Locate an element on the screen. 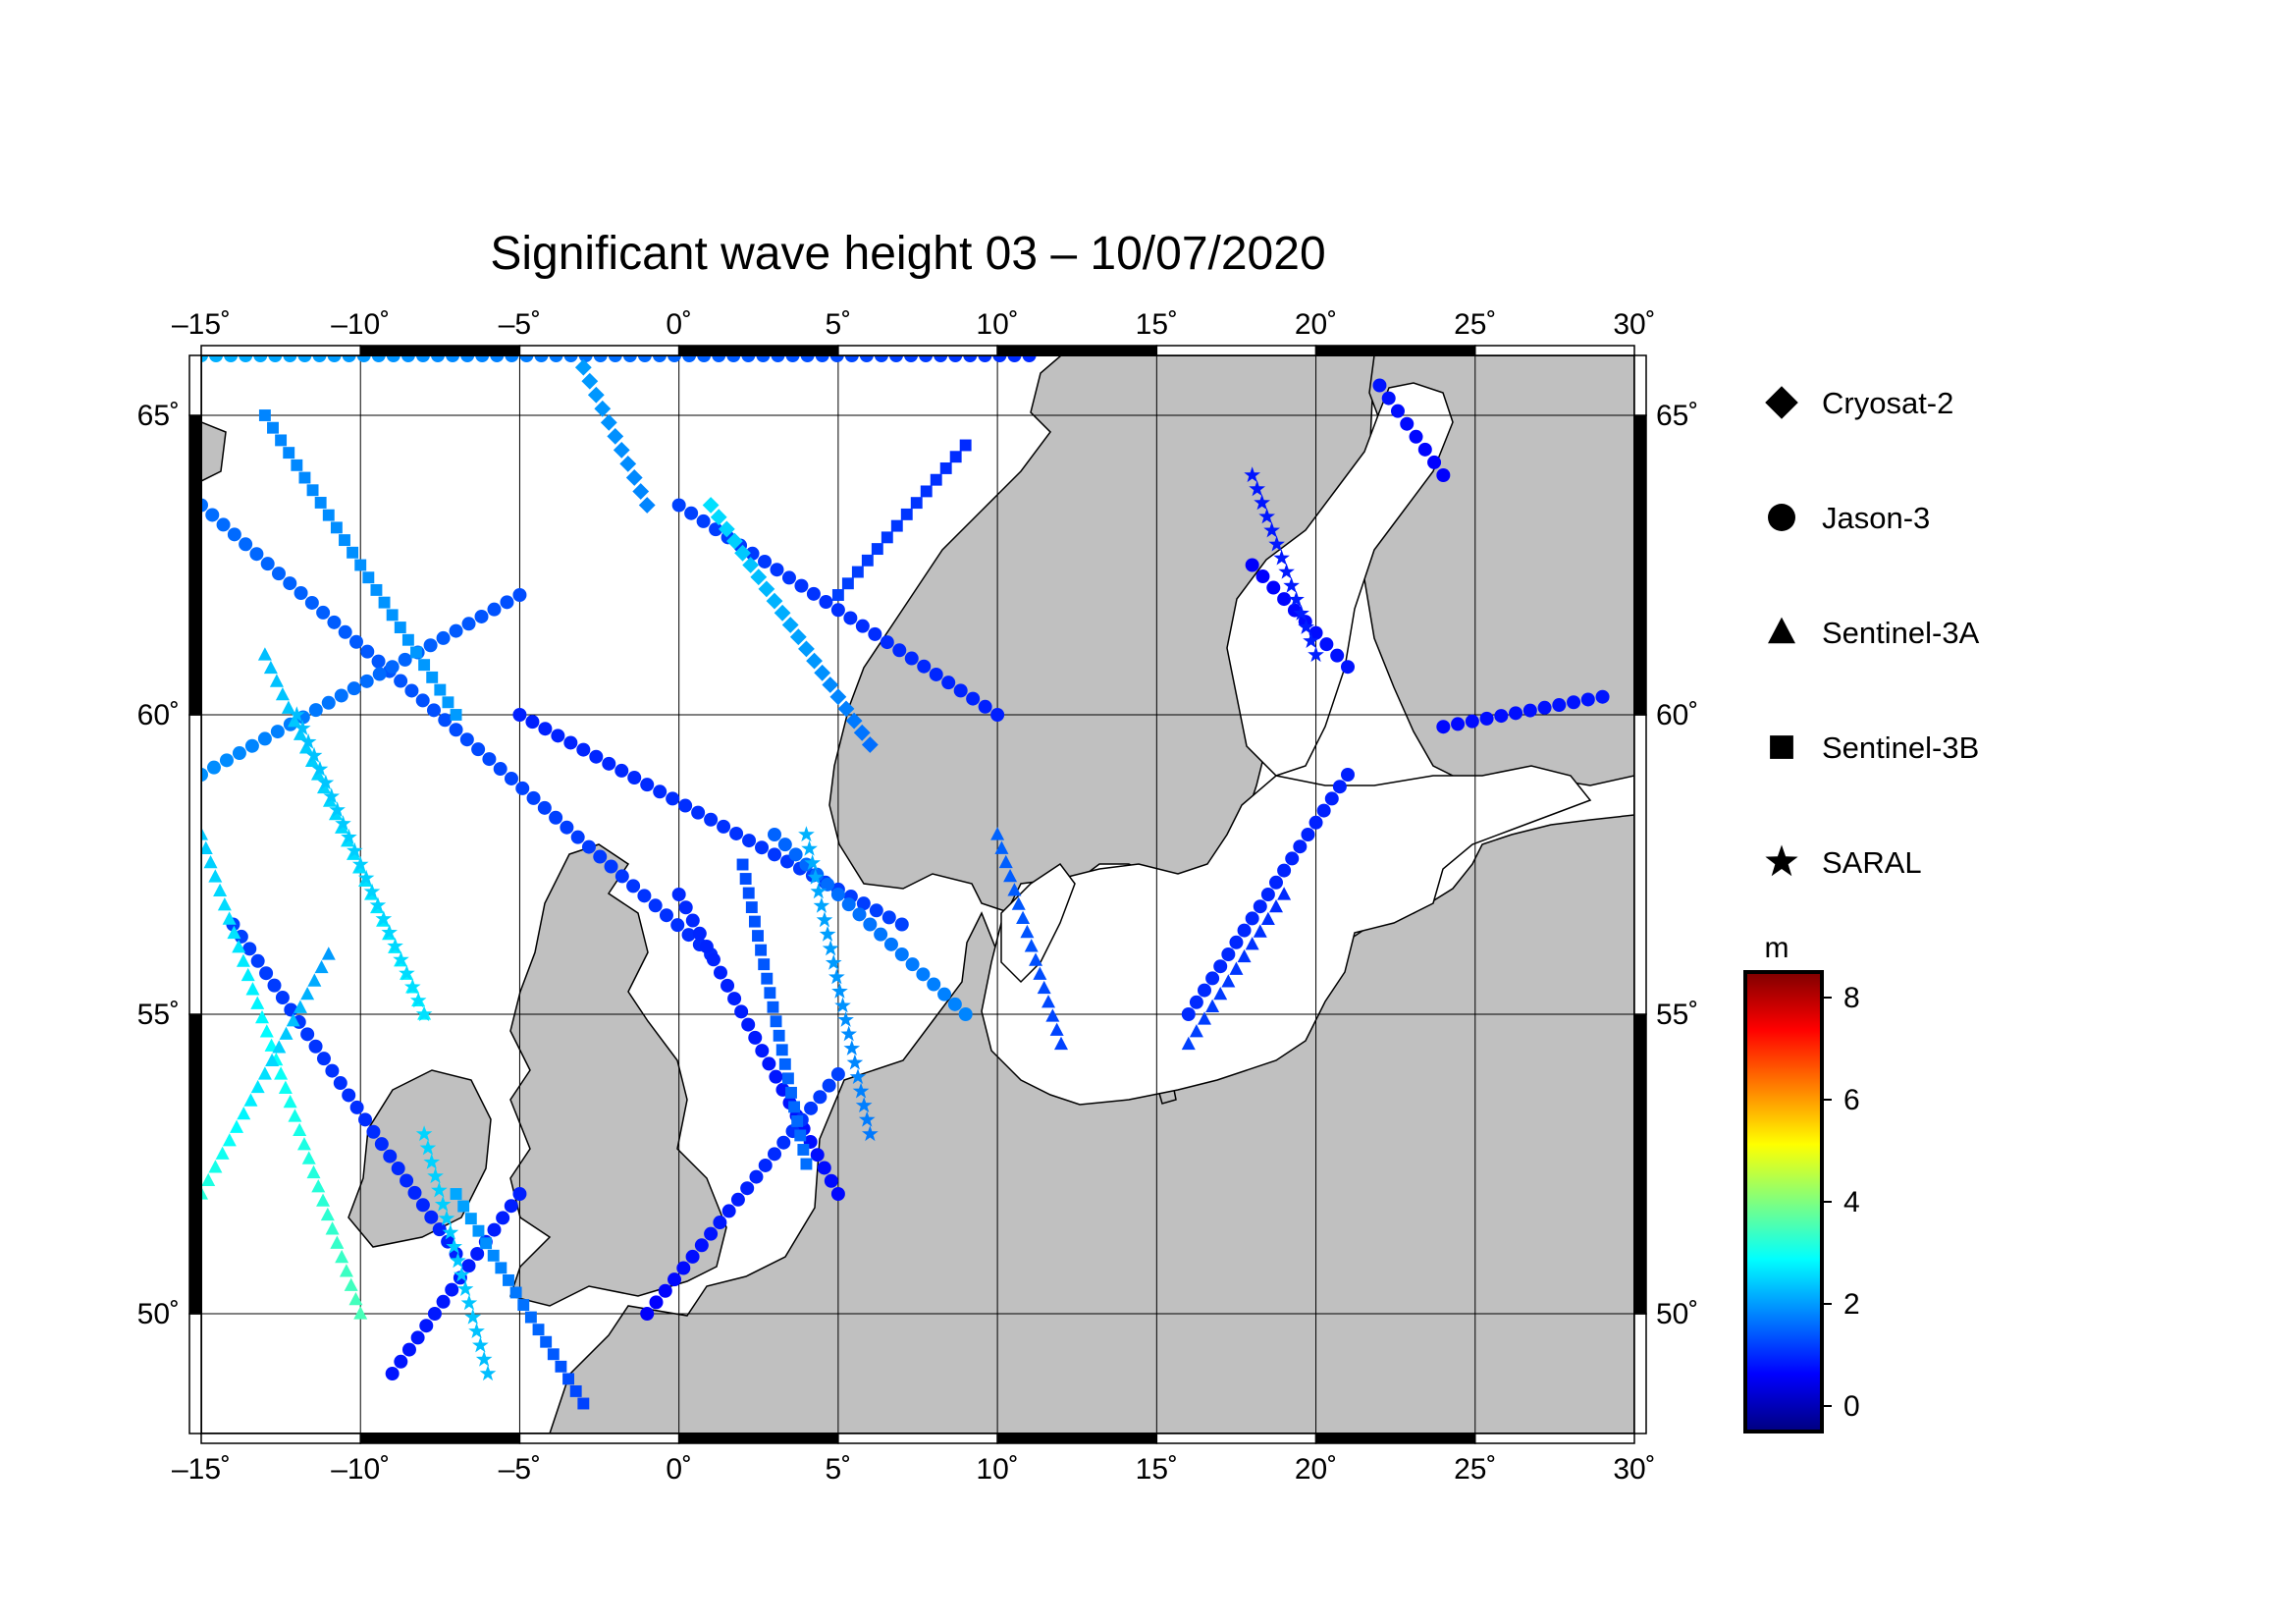 Image resolution: width=2296 pixels, height=1623 pixels. lon-tick-label: 20˚ is located at coordinates (1316, 1469).